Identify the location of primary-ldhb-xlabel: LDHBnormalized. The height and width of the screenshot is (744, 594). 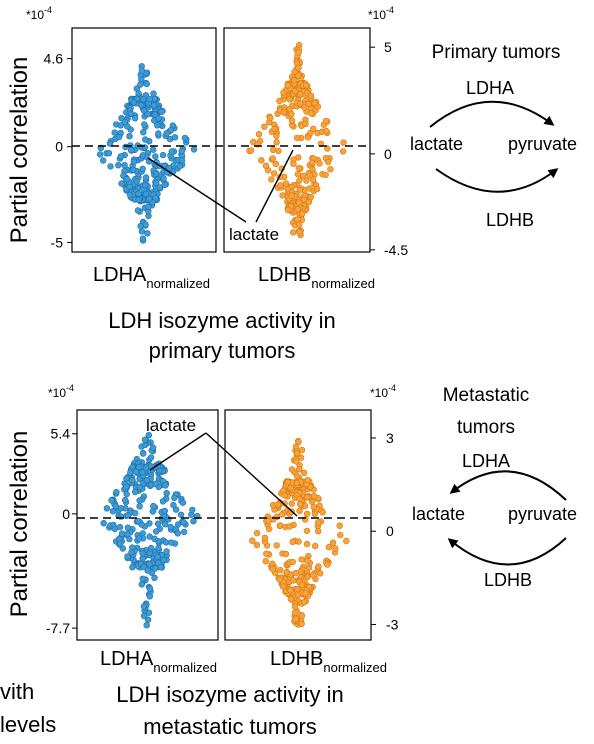
(316, 277).